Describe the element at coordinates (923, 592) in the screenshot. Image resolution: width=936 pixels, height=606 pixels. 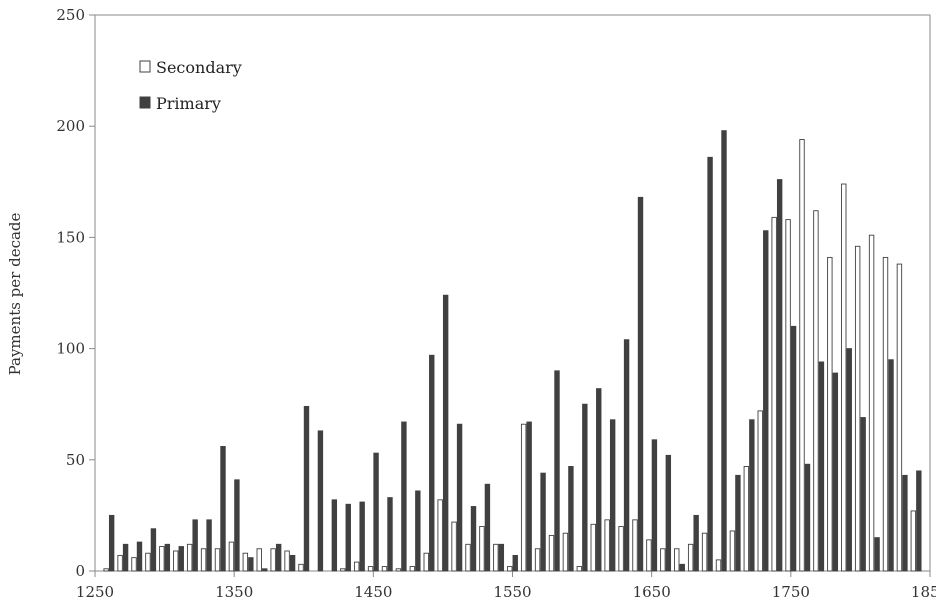
I see `x-tick-label: 1850` at that location.